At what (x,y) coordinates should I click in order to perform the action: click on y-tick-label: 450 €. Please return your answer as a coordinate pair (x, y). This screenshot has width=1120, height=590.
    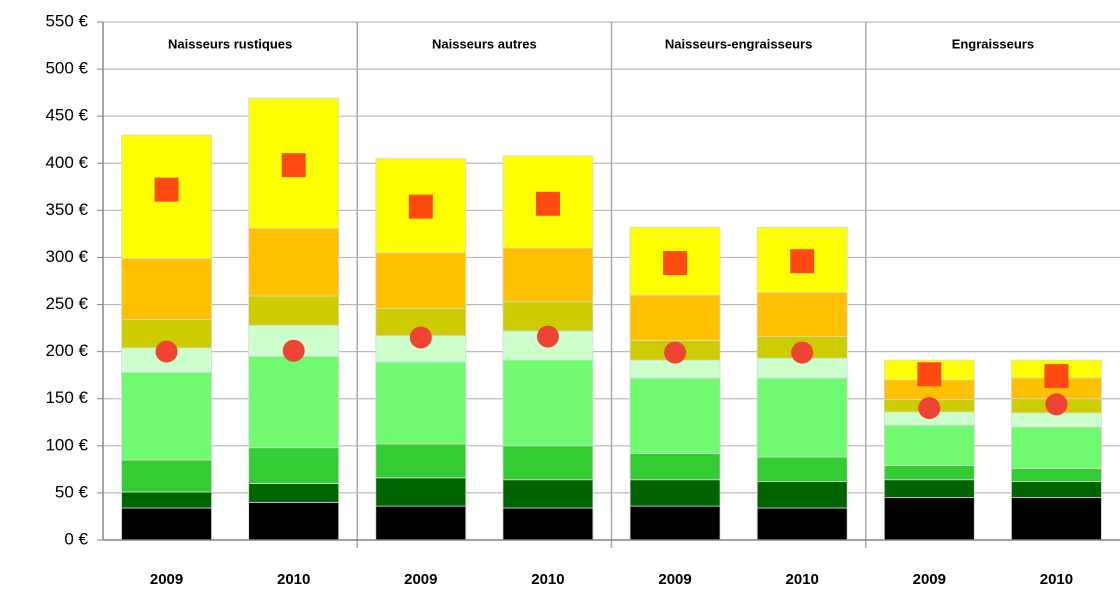
    Looking at the image, I should click on (66, 115).